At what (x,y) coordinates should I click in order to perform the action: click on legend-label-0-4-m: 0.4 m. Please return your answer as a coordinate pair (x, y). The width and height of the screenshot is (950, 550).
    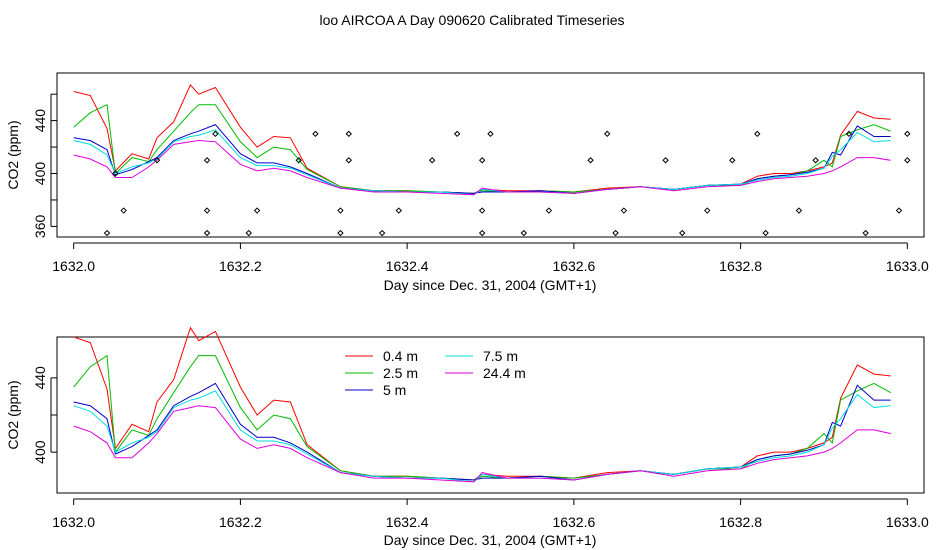
    Looking at the image, I should click on (400, 356).